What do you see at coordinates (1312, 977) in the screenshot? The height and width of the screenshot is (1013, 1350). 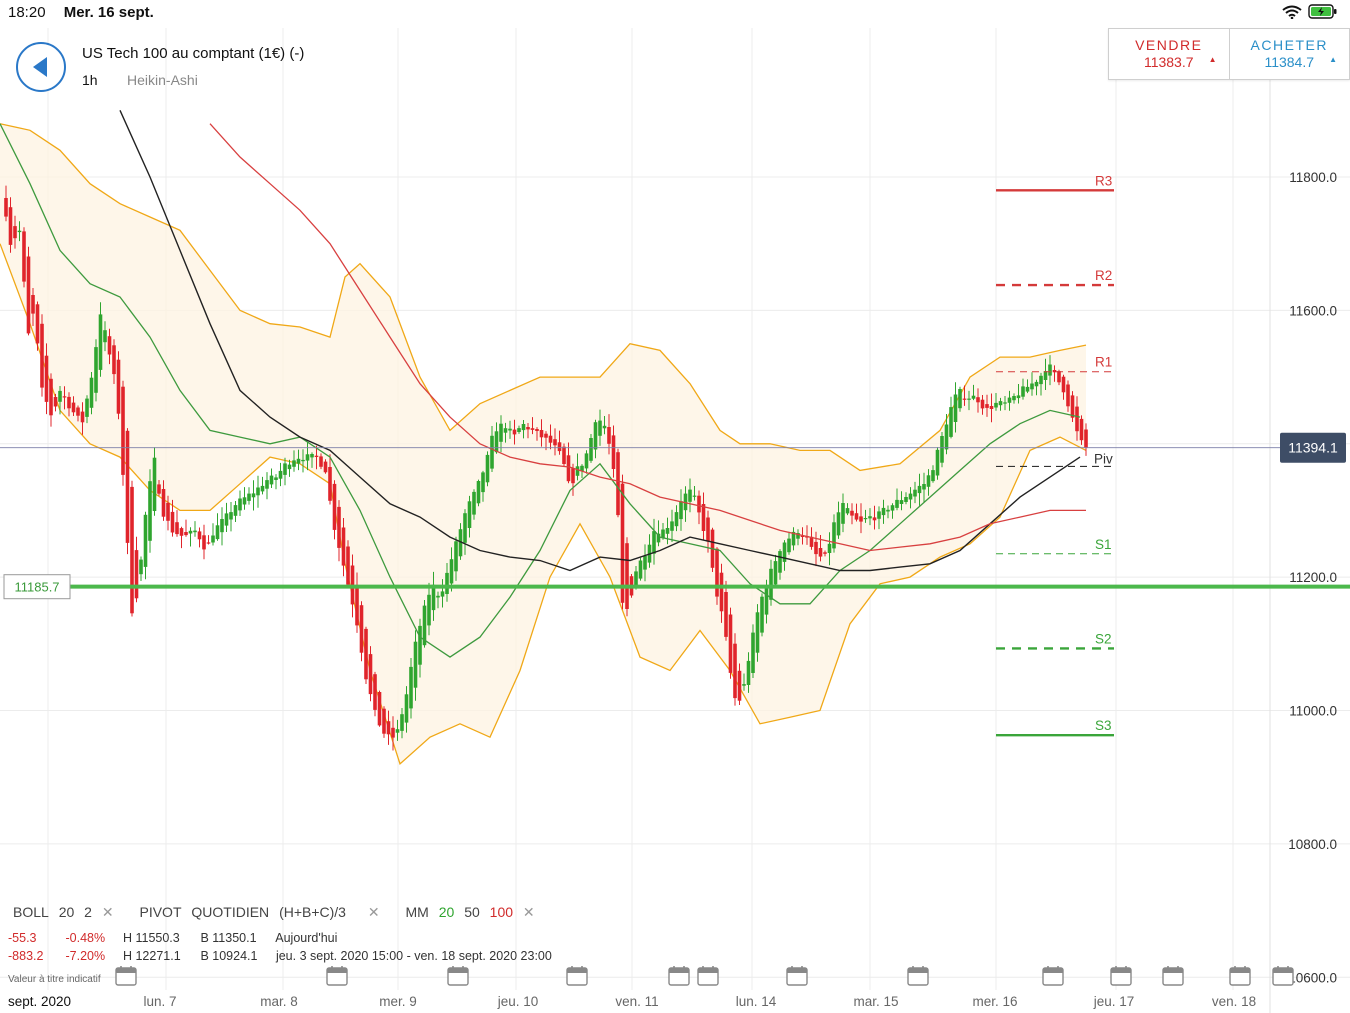 I see `y-tick-label: 10600.0` at bounding box center [1312, 977].